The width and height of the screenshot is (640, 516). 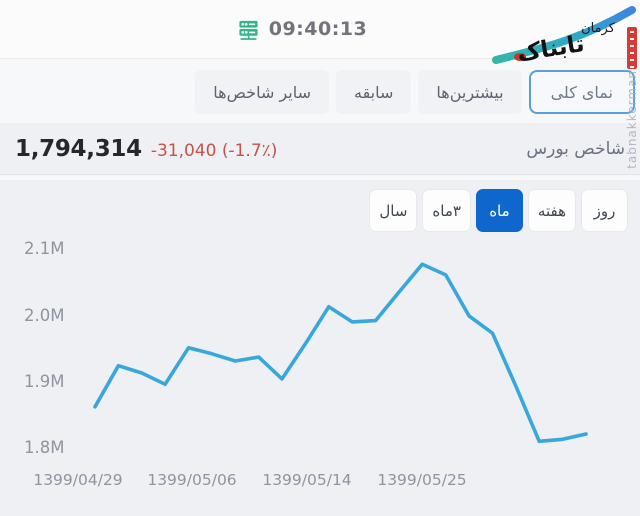 I want to click on logo-red-banner, so click(x=632, y=48).